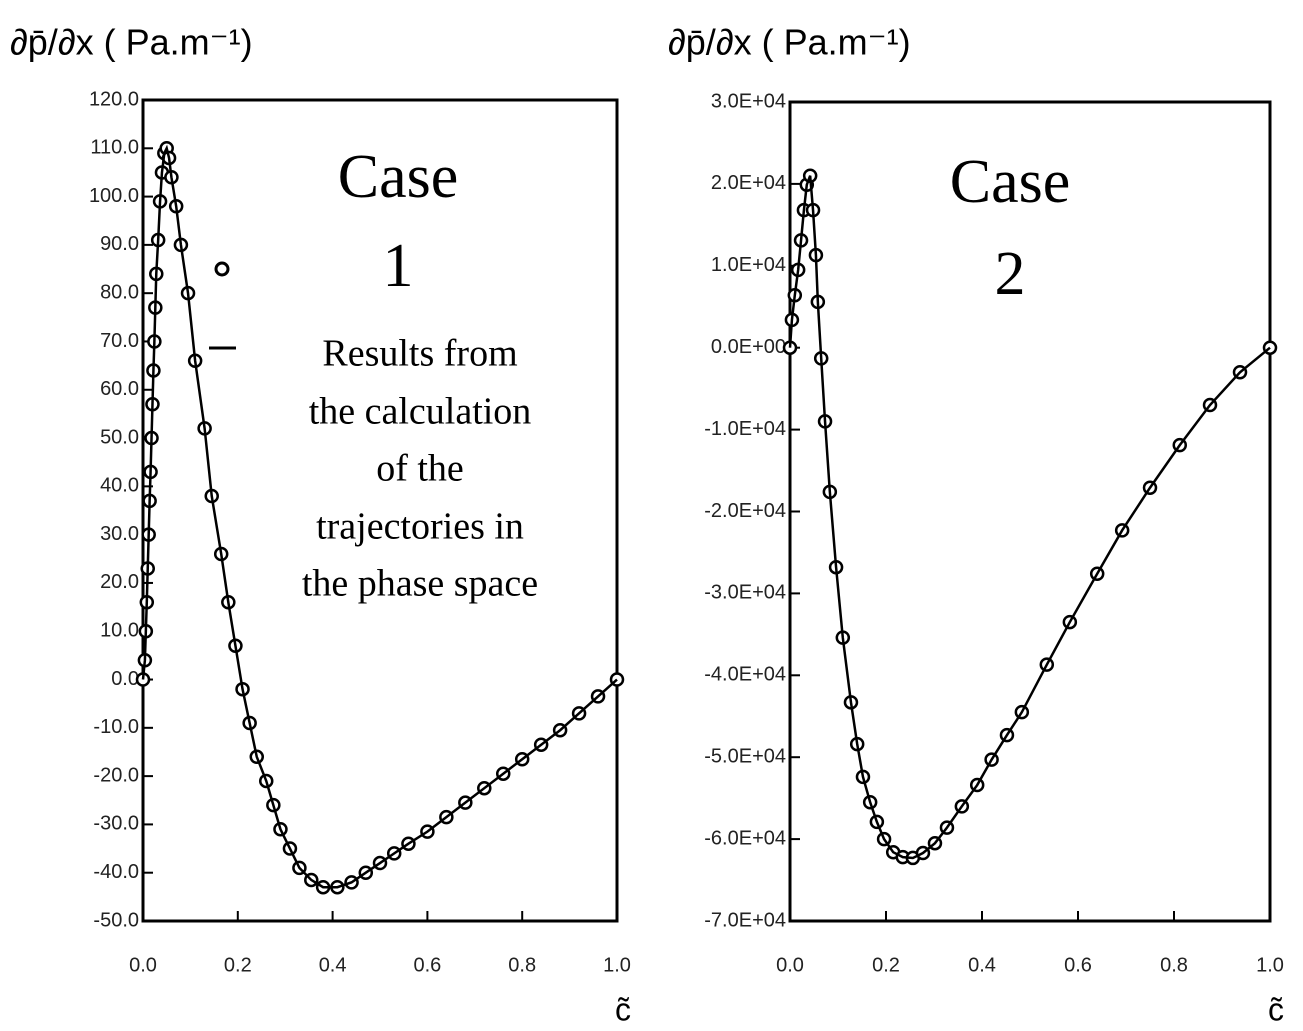  I want to click on y-tick-label: 110.0, so click(114, 148).